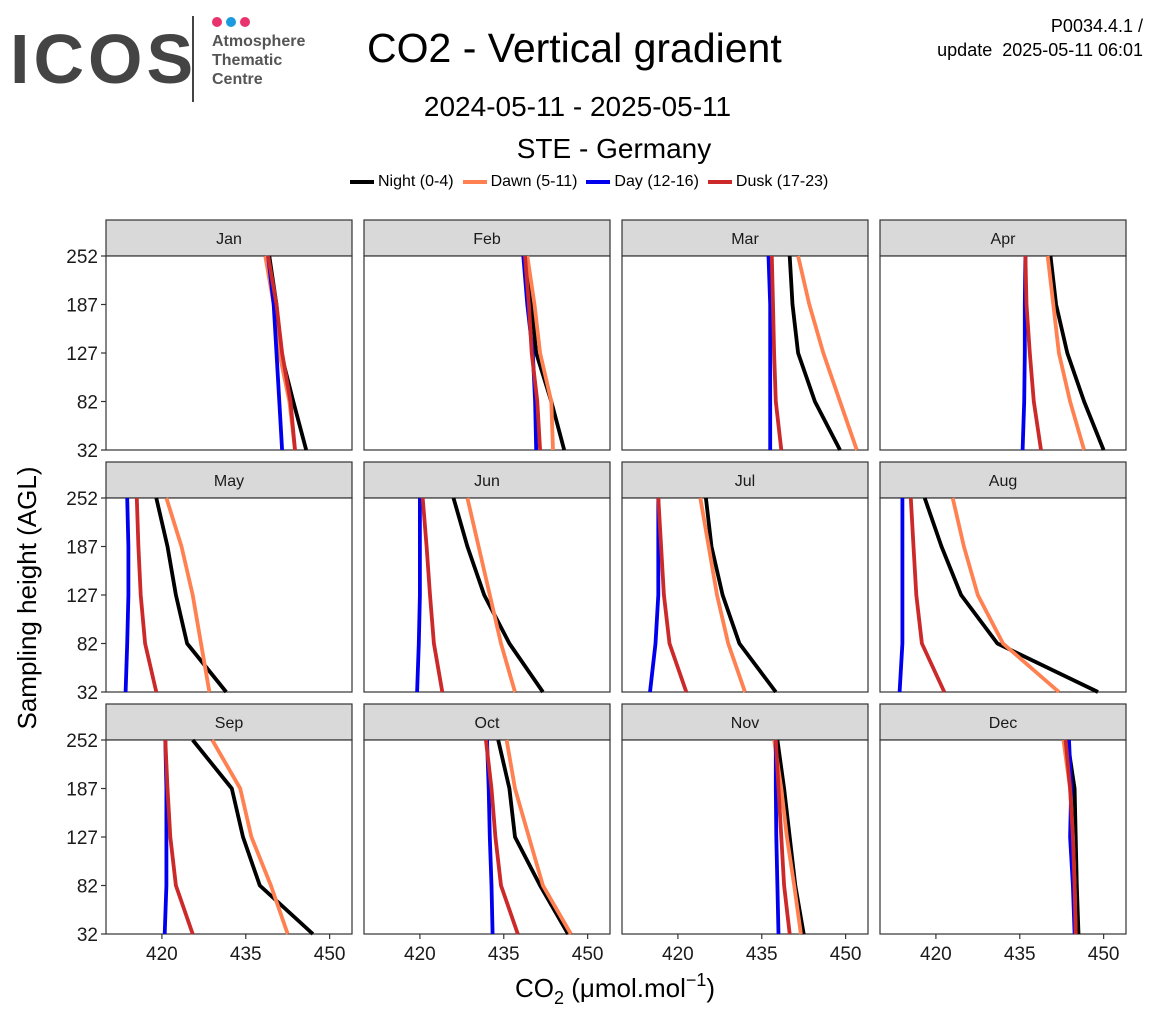  What do you see at coordinates (487, 239) in the screenshot?
I see `facet-label: Feb` at bounding box center [487, 239].